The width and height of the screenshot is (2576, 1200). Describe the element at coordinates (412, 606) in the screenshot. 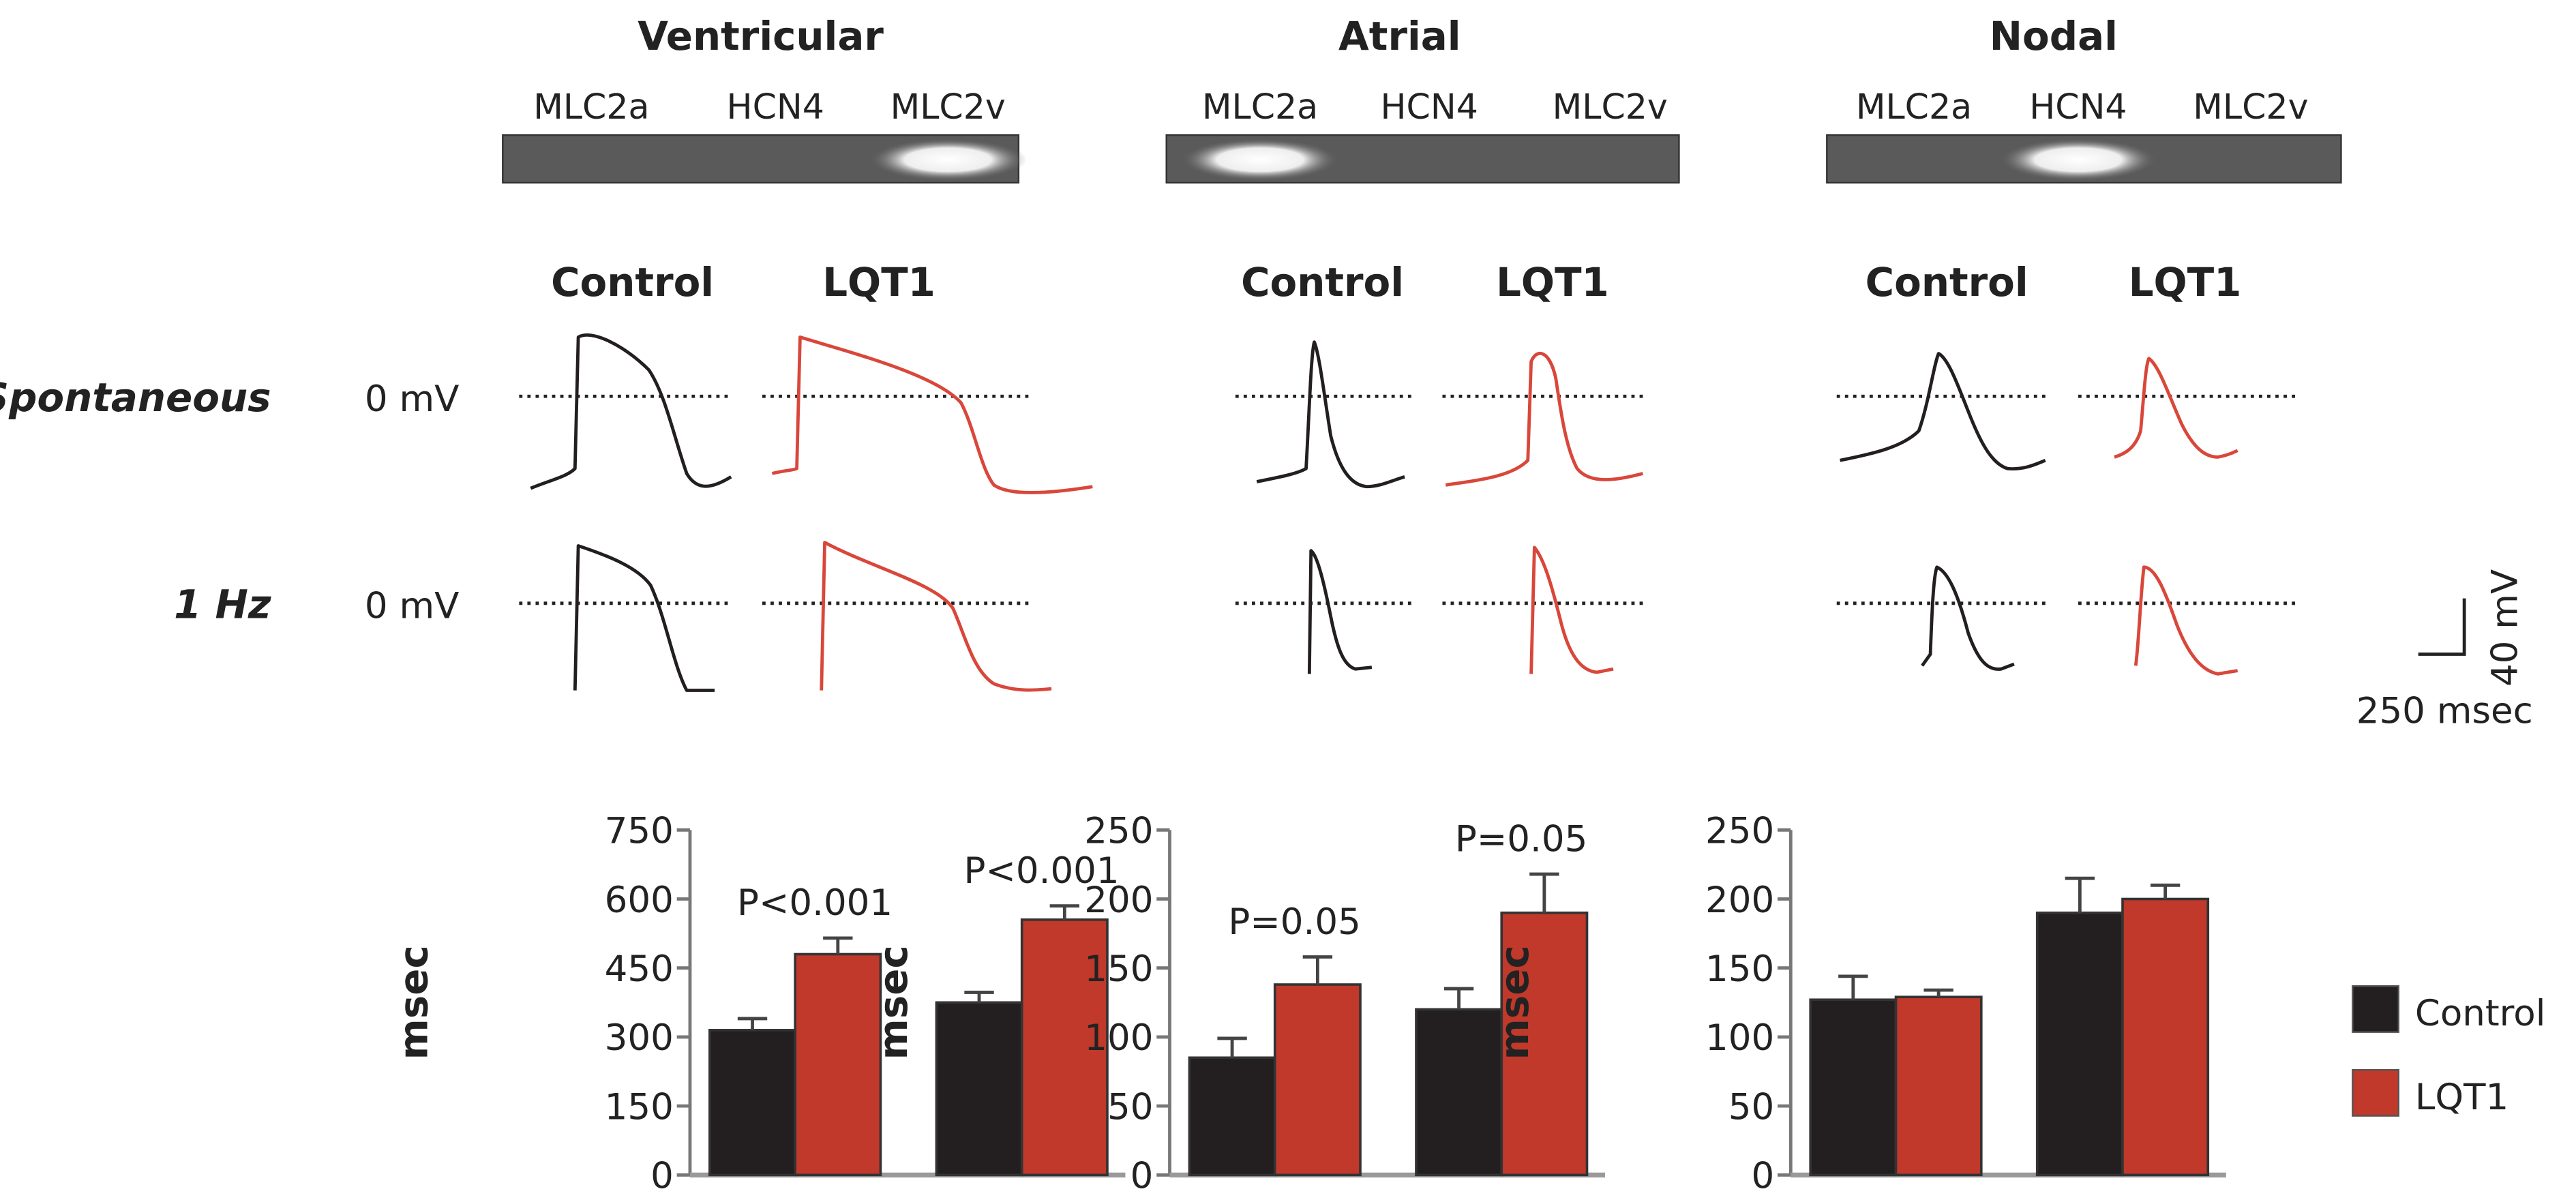

I see `zero-label-1hz: 0 mV` at that location.